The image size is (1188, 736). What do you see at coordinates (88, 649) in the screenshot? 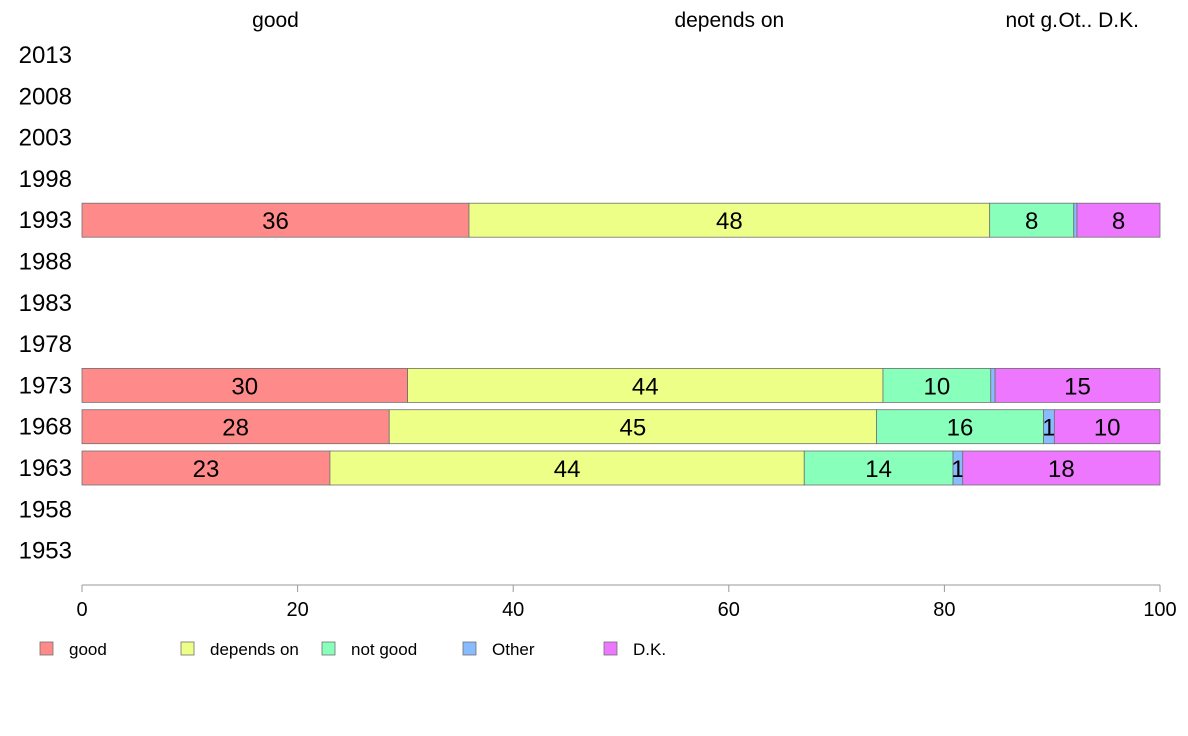
I see `legend-label: good` at bounding box center [88, 649].